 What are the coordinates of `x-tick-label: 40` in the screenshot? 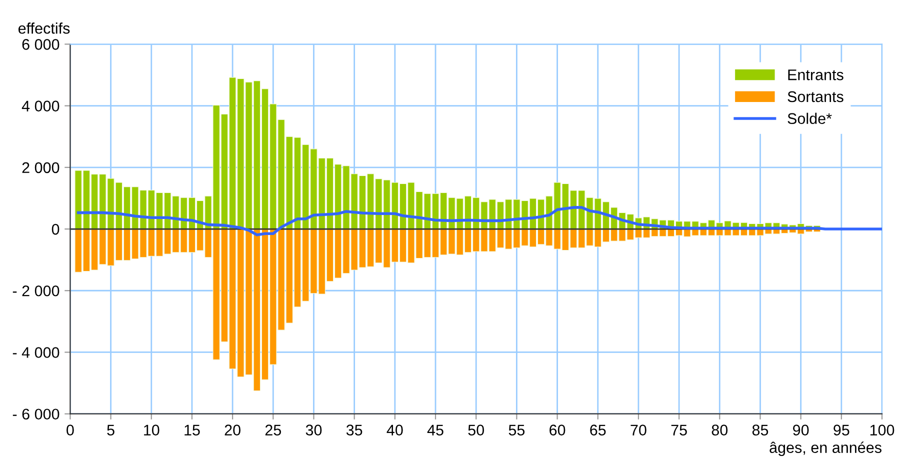 It's located at (394, 430).